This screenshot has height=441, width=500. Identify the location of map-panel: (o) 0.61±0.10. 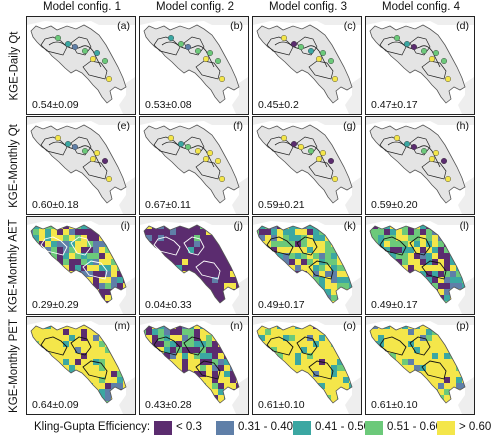
(307, 365).